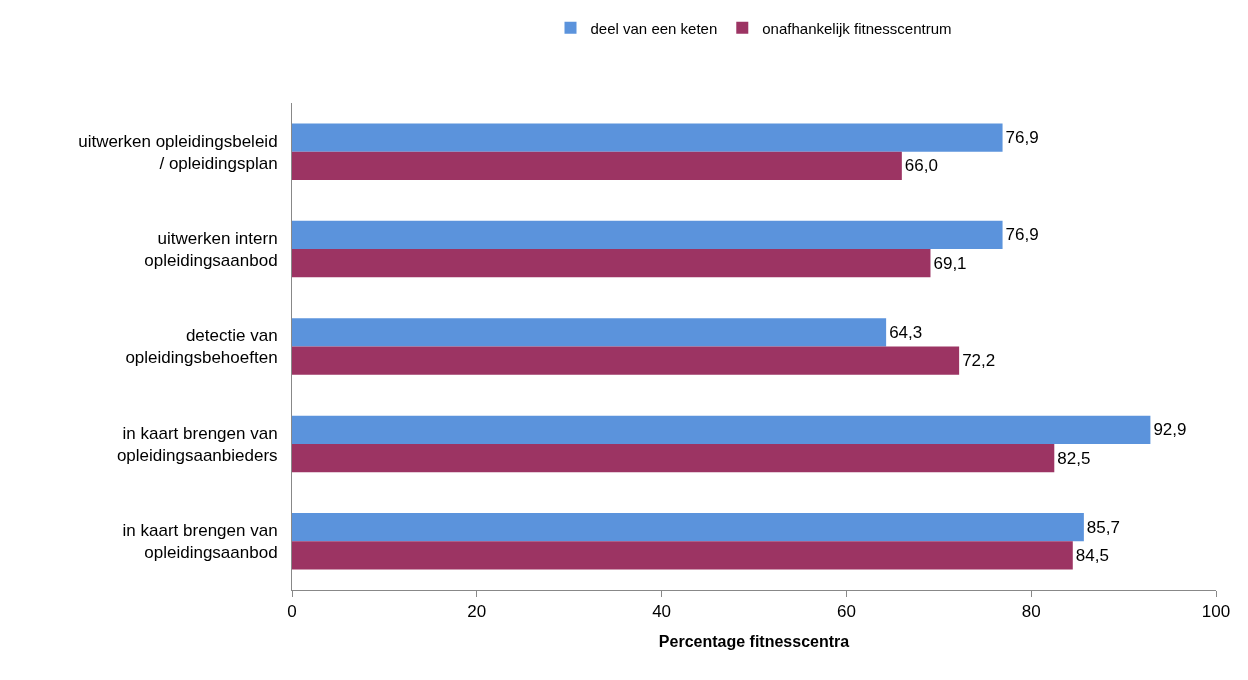 The image size is (1248, 680). Describe the element at coordinates (477, 612) in the screenshot. I see `x-tick-label: 20` at that location.